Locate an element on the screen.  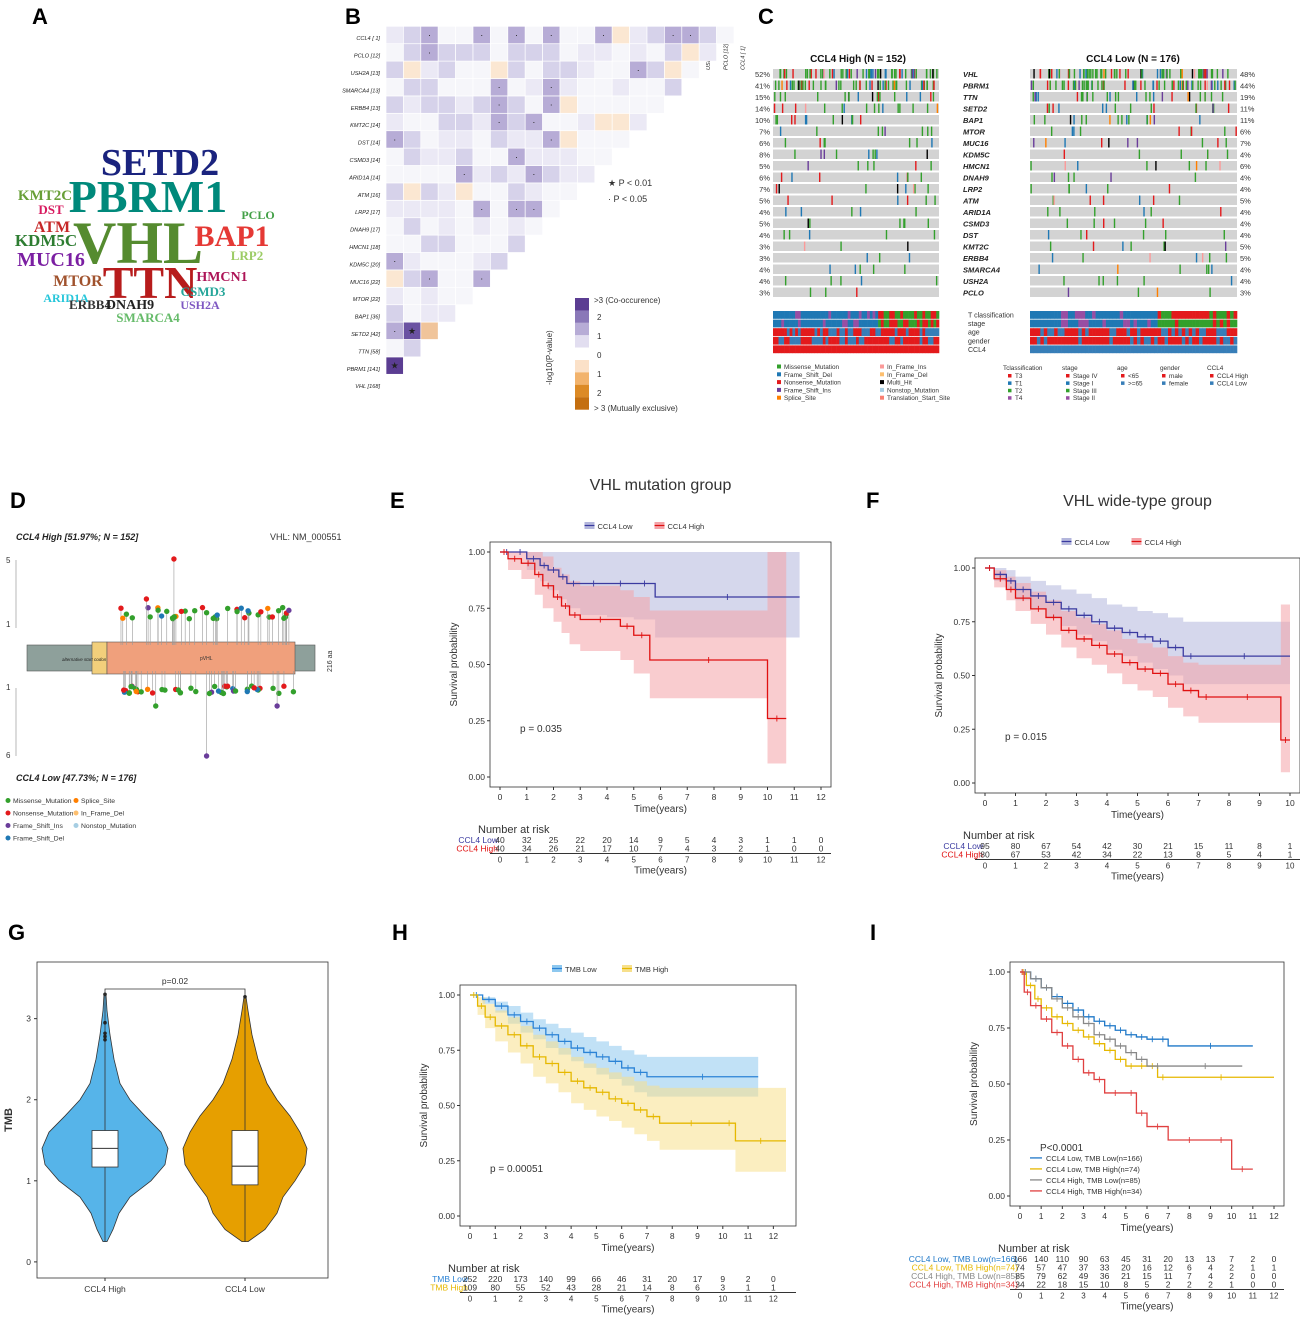
risk-value: 21 is located at coordinates (1168, 846).